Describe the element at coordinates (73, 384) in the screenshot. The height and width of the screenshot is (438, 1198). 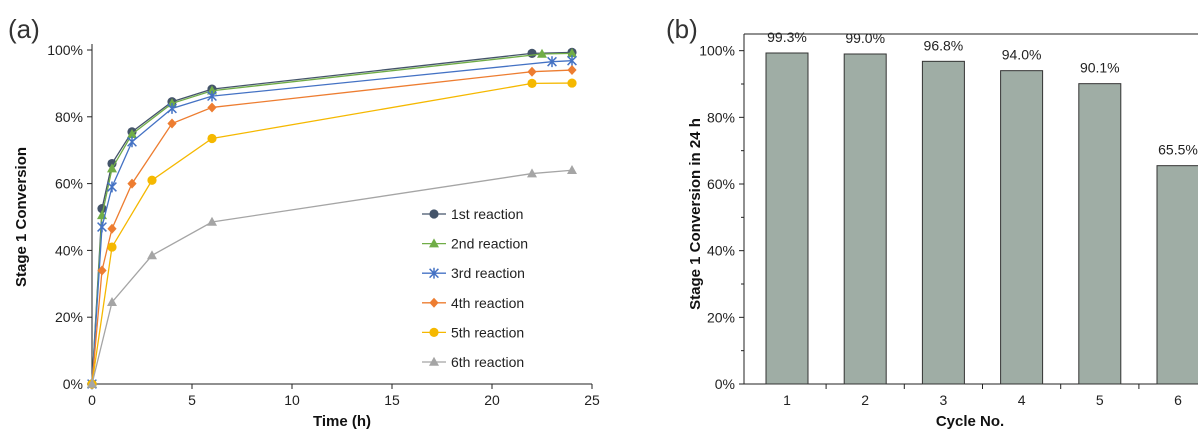
I see `chart-a-y-tick-label: 0%` at that location.